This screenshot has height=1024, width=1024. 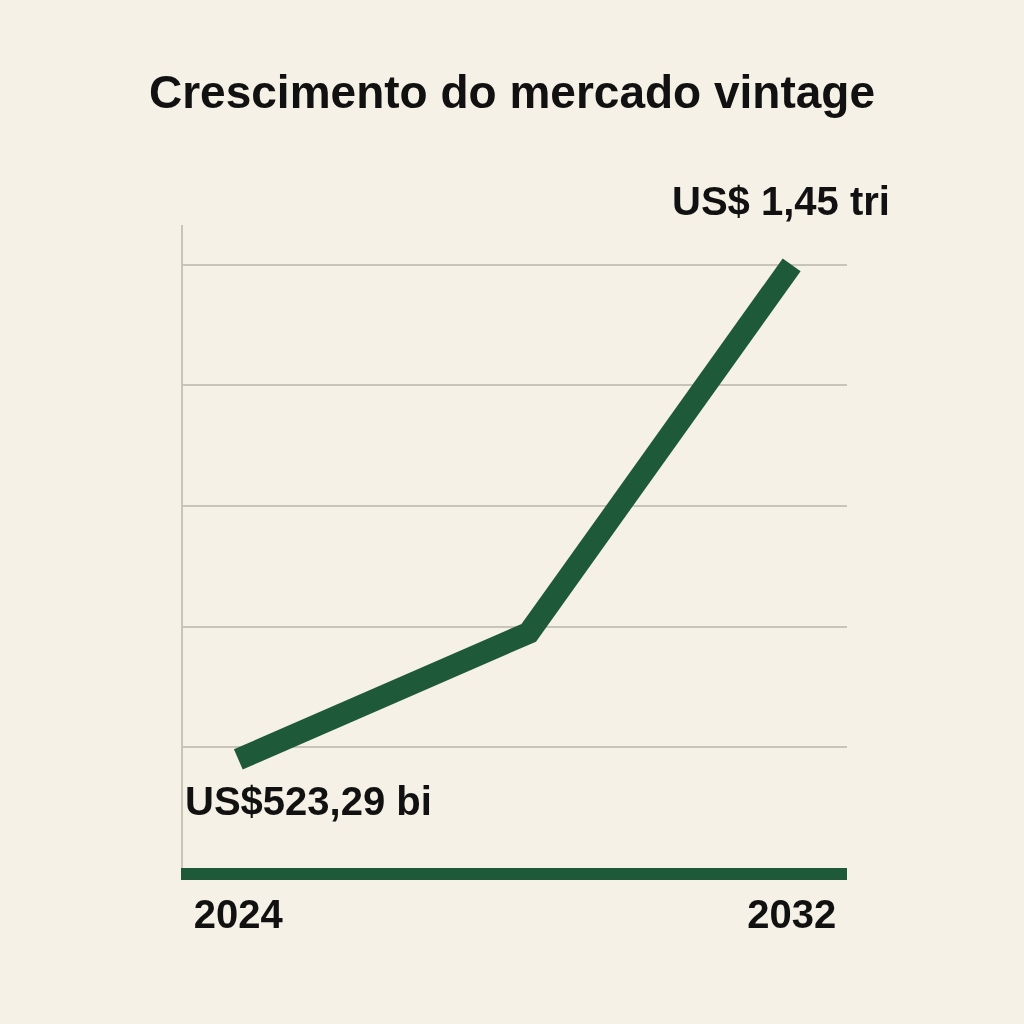 I want to click on x-tick-label: 2024, so click(x=238, y=914).